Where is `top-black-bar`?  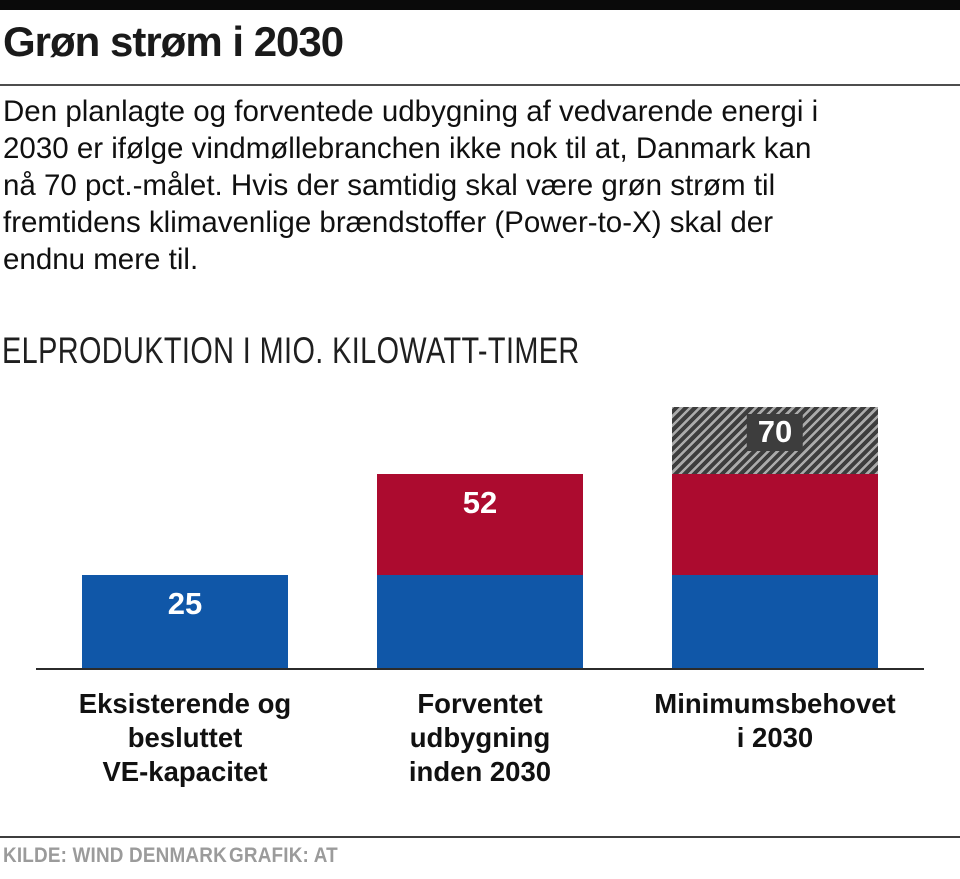 top-black-bar is located at coordinates (480, 5).